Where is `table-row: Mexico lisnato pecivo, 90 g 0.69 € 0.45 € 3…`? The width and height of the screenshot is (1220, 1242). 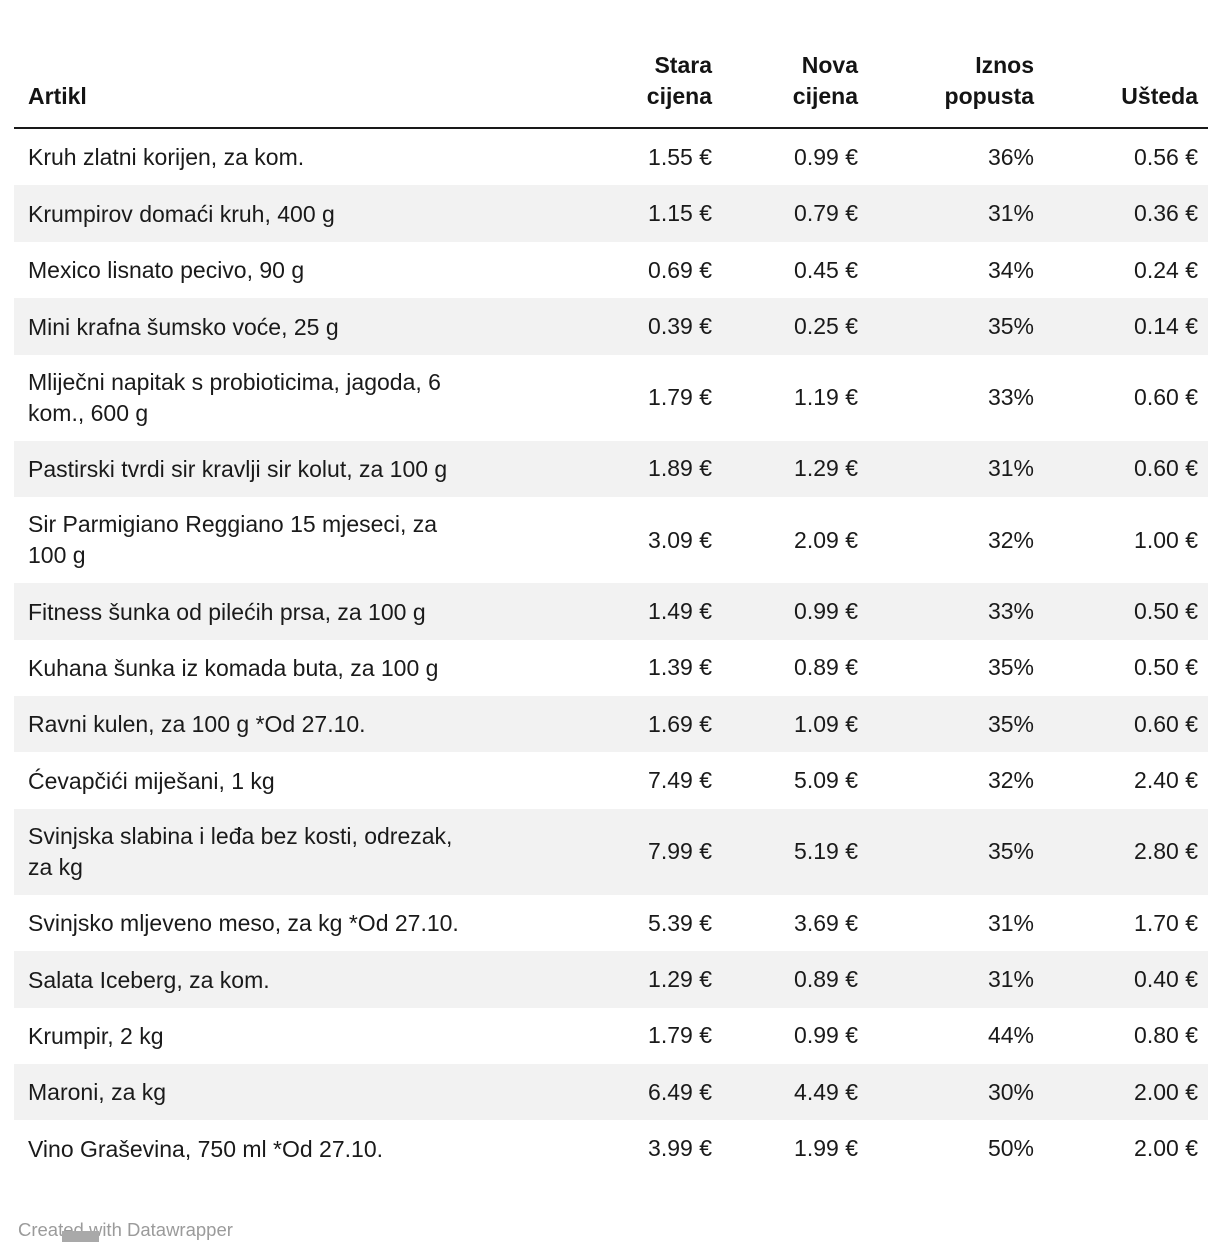 table-row: Mexico lisnato pecivo, 90 g 0.69 € 0.45 € 3… is located at coordinates (611, 270).